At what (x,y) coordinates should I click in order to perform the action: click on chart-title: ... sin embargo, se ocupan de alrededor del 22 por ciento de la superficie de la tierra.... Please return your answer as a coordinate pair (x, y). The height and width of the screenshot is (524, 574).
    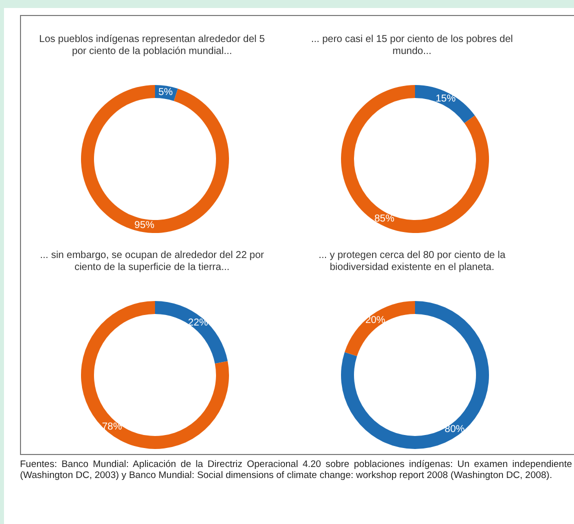
    Looking at the image, I should click on (152, 262).